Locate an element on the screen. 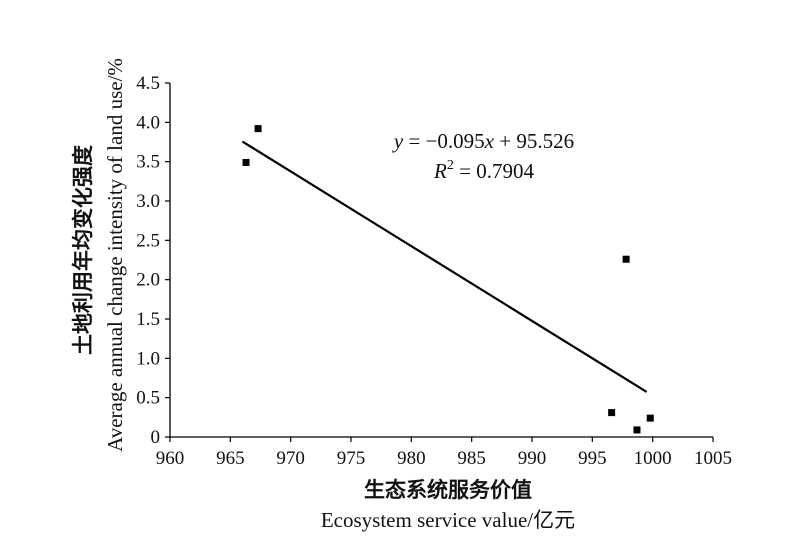 The image size is (800, 555). x-tick-label: 965 is located at coordinates (230, 458).